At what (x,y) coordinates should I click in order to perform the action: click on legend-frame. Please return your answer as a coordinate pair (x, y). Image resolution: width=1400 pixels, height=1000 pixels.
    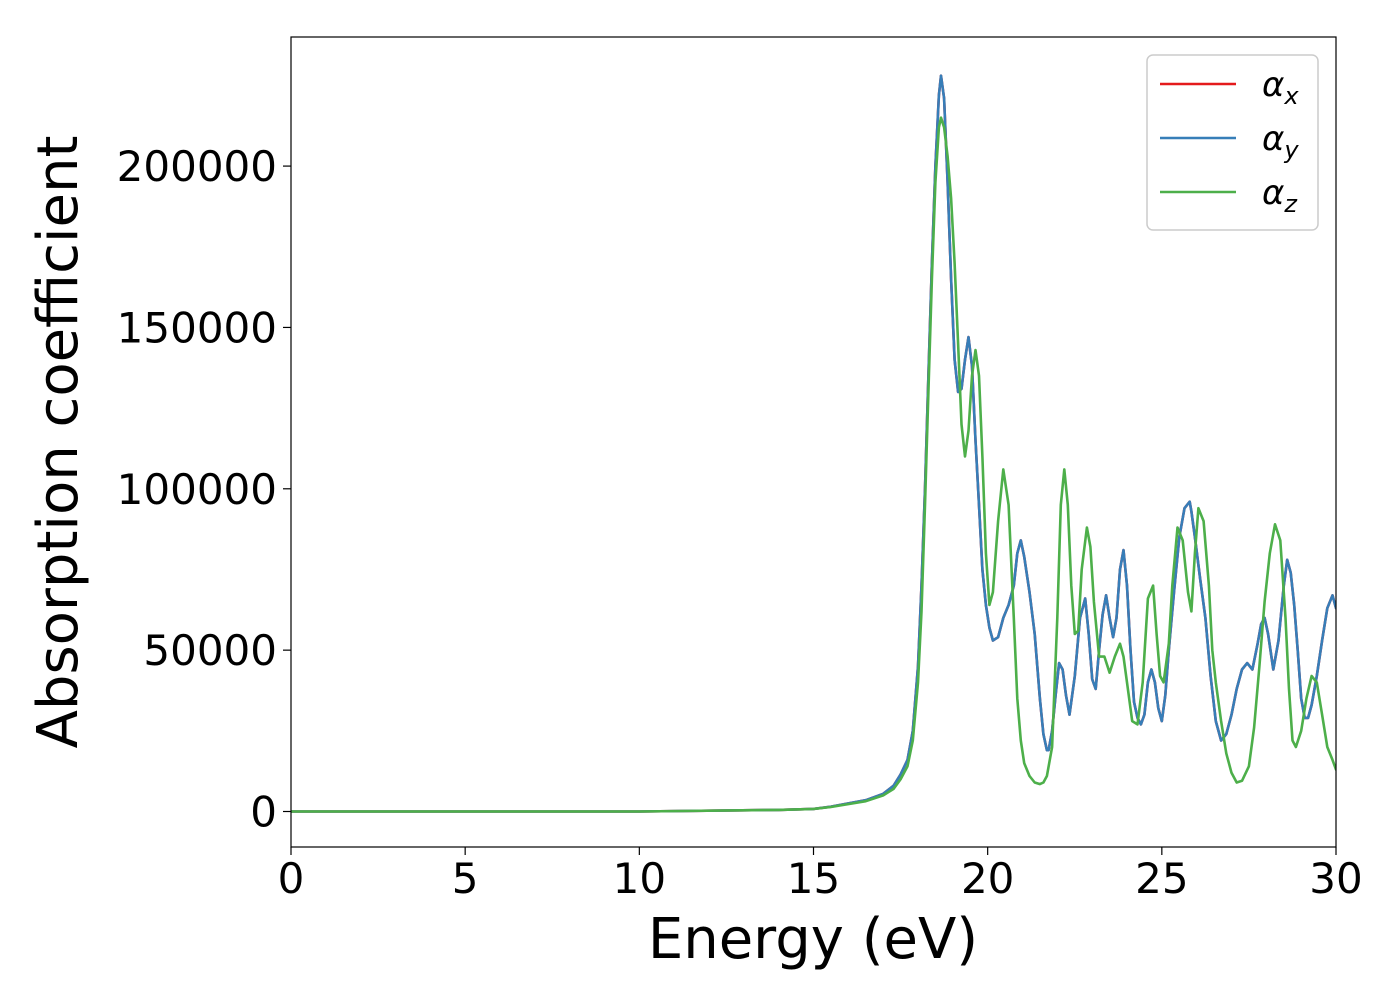
    Looking at the image, I should click on (1232, 142).